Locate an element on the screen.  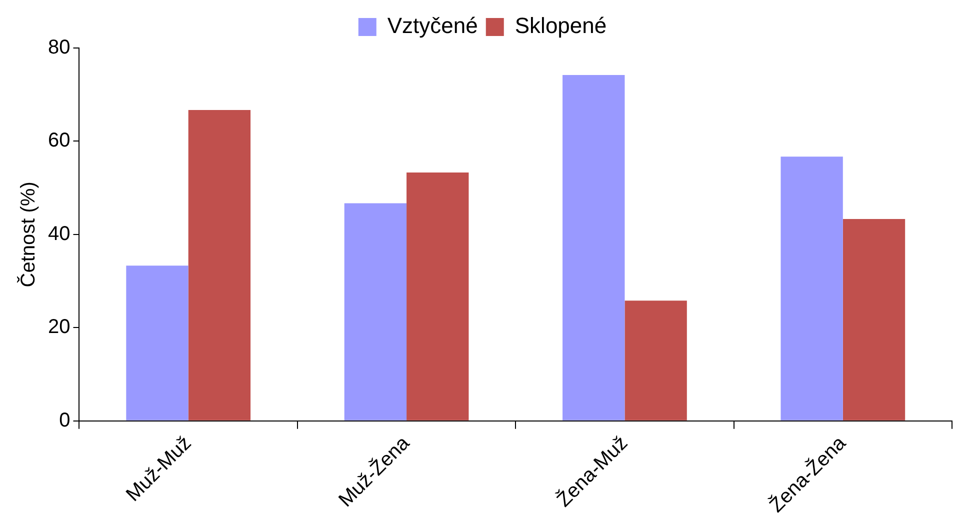
legend-label: Vztyčené is located at coordinates (432, 25).